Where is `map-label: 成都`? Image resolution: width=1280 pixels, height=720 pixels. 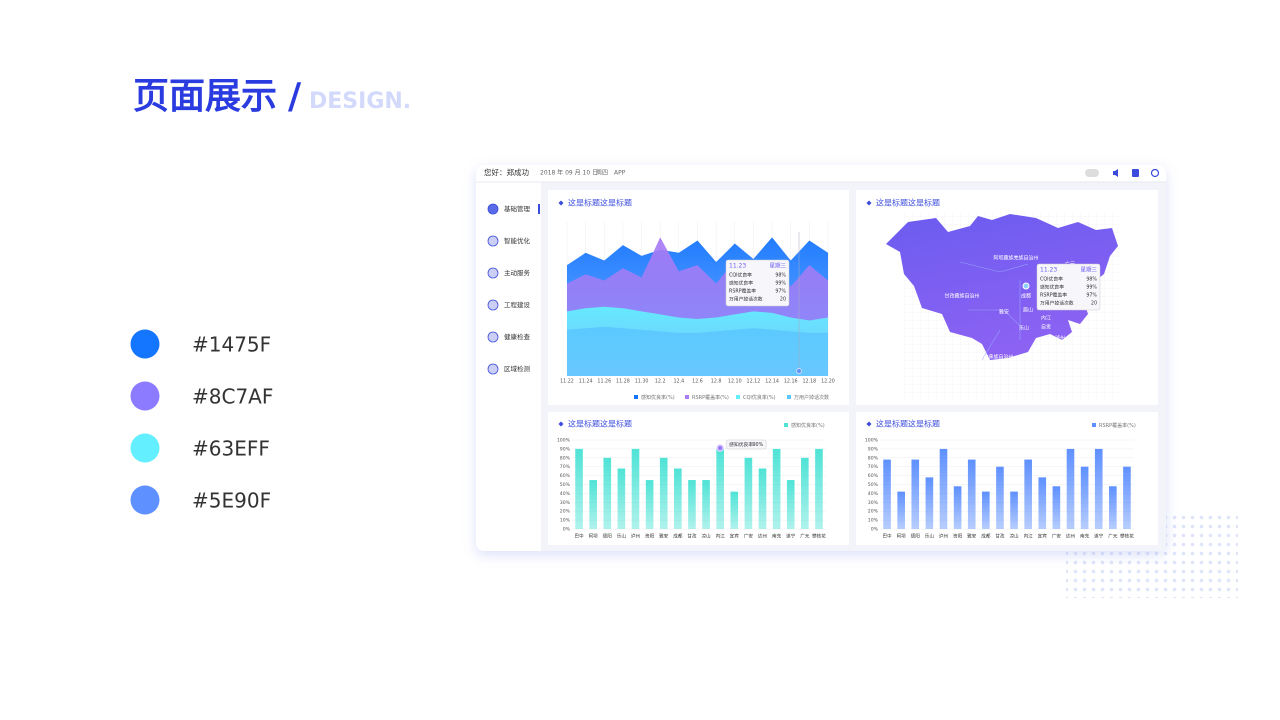 map-label: 成都 is located at coordinates (1026, 296).